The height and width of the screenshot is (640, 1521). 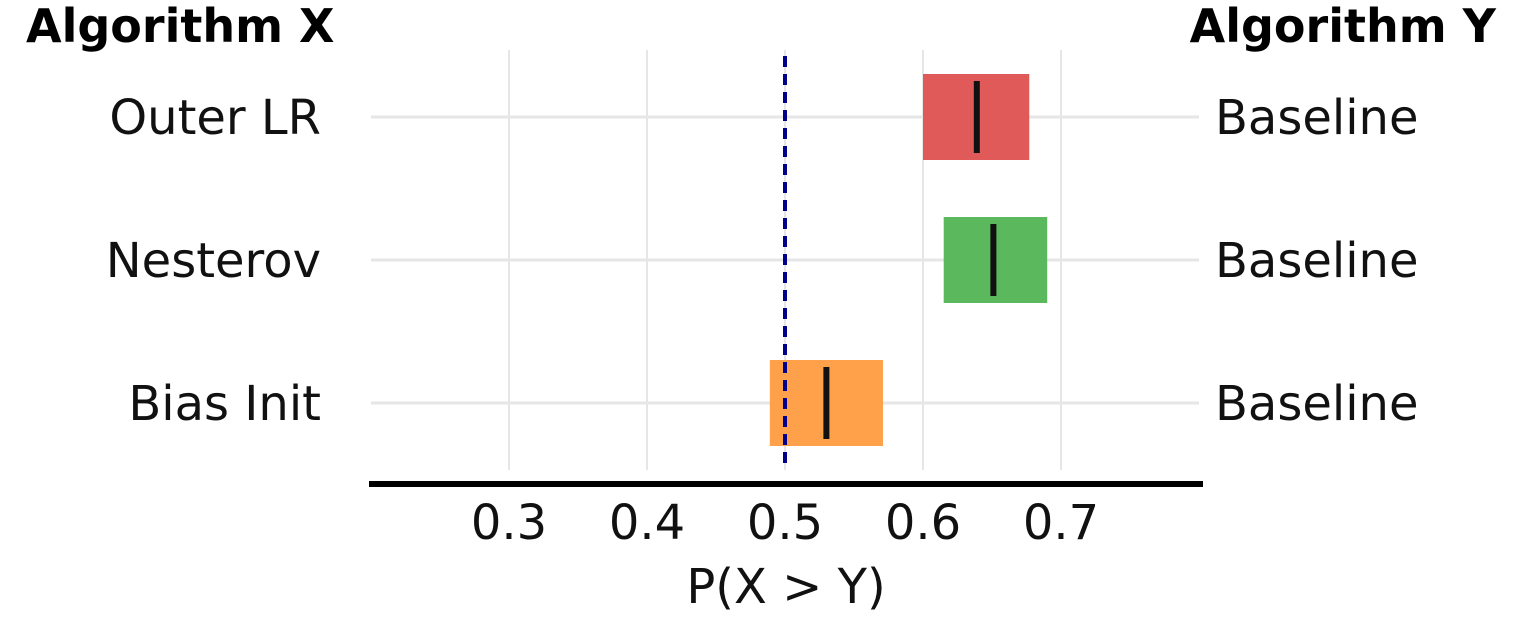 I want to click on algorithm-y-label-1: Baseline, so click(x=1317, y=261).